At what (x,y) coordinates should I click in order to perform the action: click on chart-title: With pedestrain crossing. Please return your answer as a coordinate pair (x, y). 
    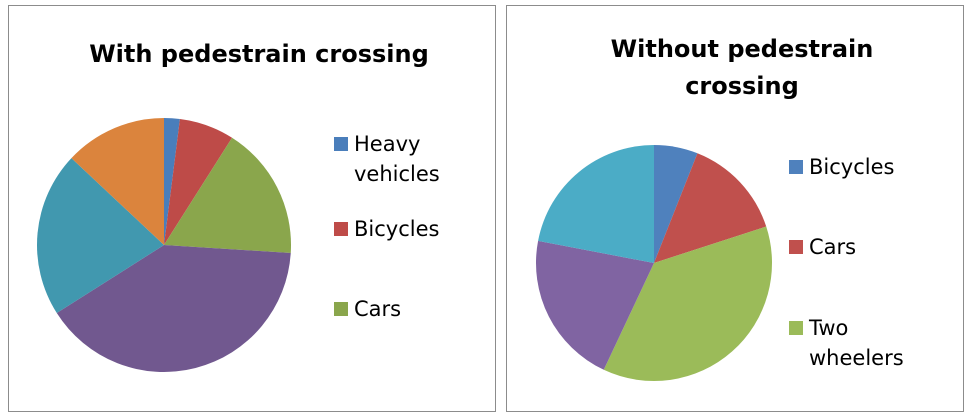
    Looking at the image, I should click on (259, 54).